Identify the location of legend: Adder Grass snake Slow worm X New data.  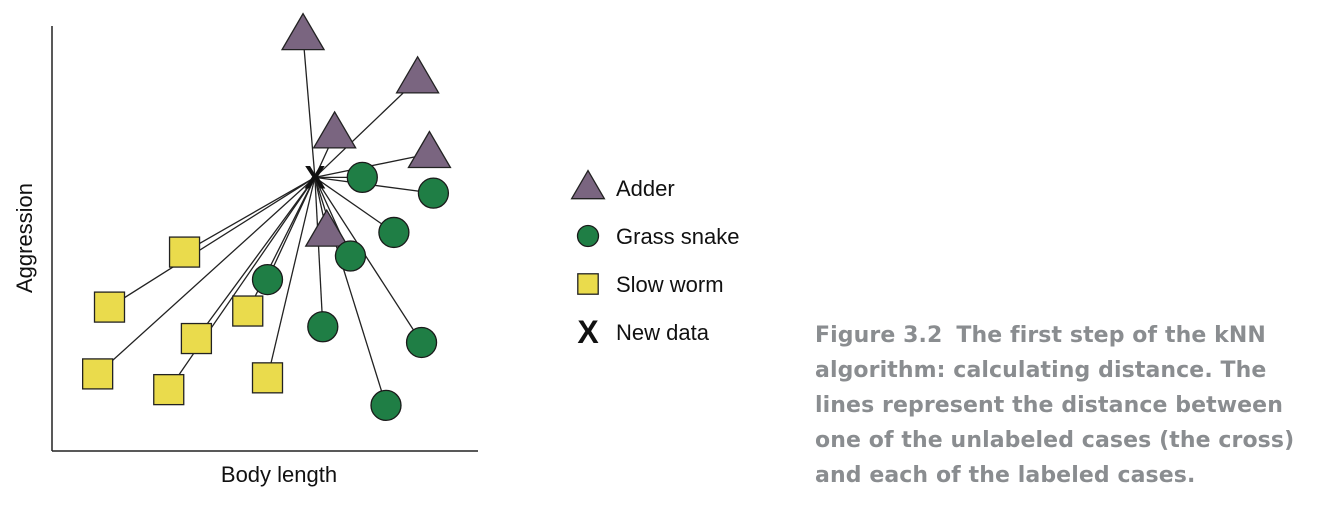
(655, 259).